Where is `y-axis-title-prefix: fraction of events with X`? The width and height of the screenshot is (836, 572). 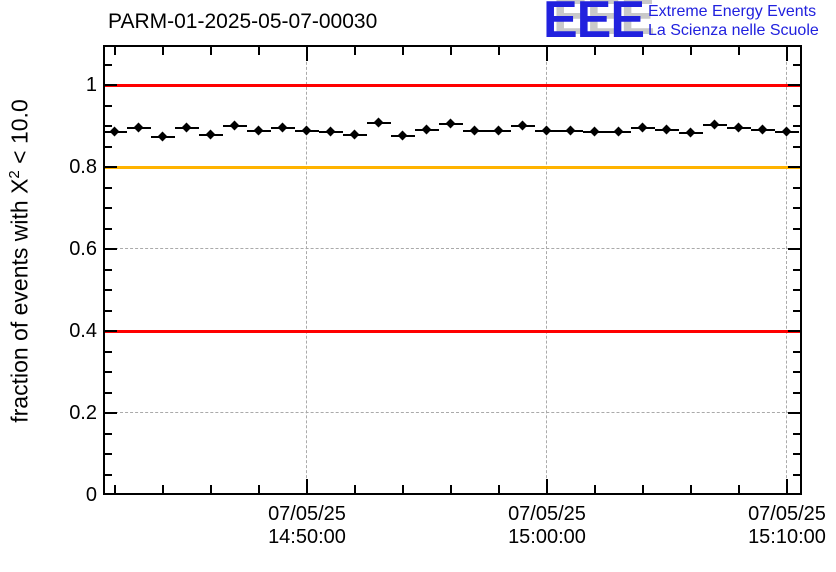
y-axis-title-prefix: fraction of events with X is located at coordinates (19, 300).